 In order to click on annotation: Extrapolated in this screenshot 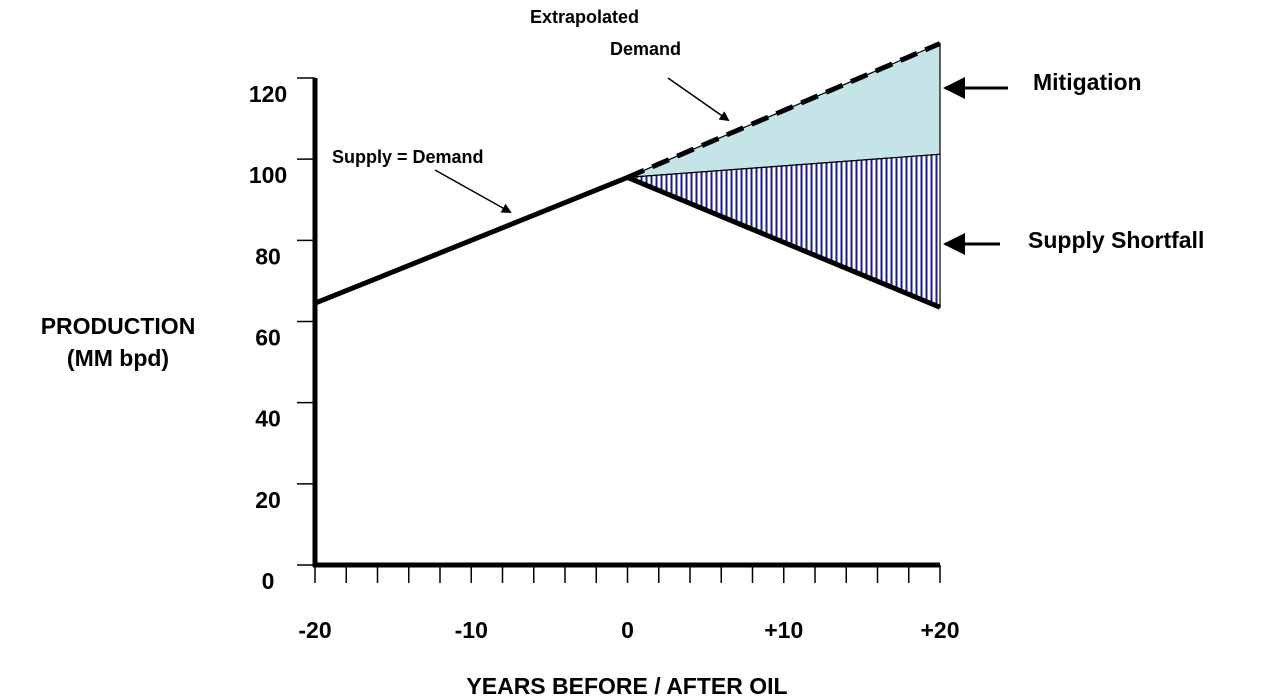, I will do `click(584, 17)`.